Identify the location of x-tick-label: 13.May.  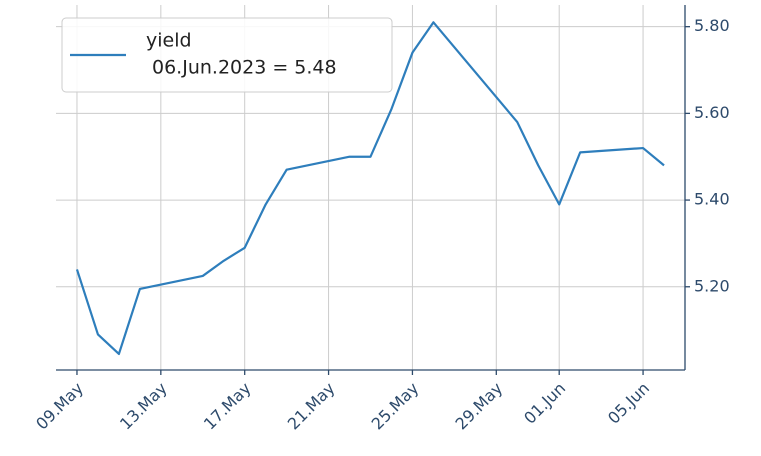
(143, 406).